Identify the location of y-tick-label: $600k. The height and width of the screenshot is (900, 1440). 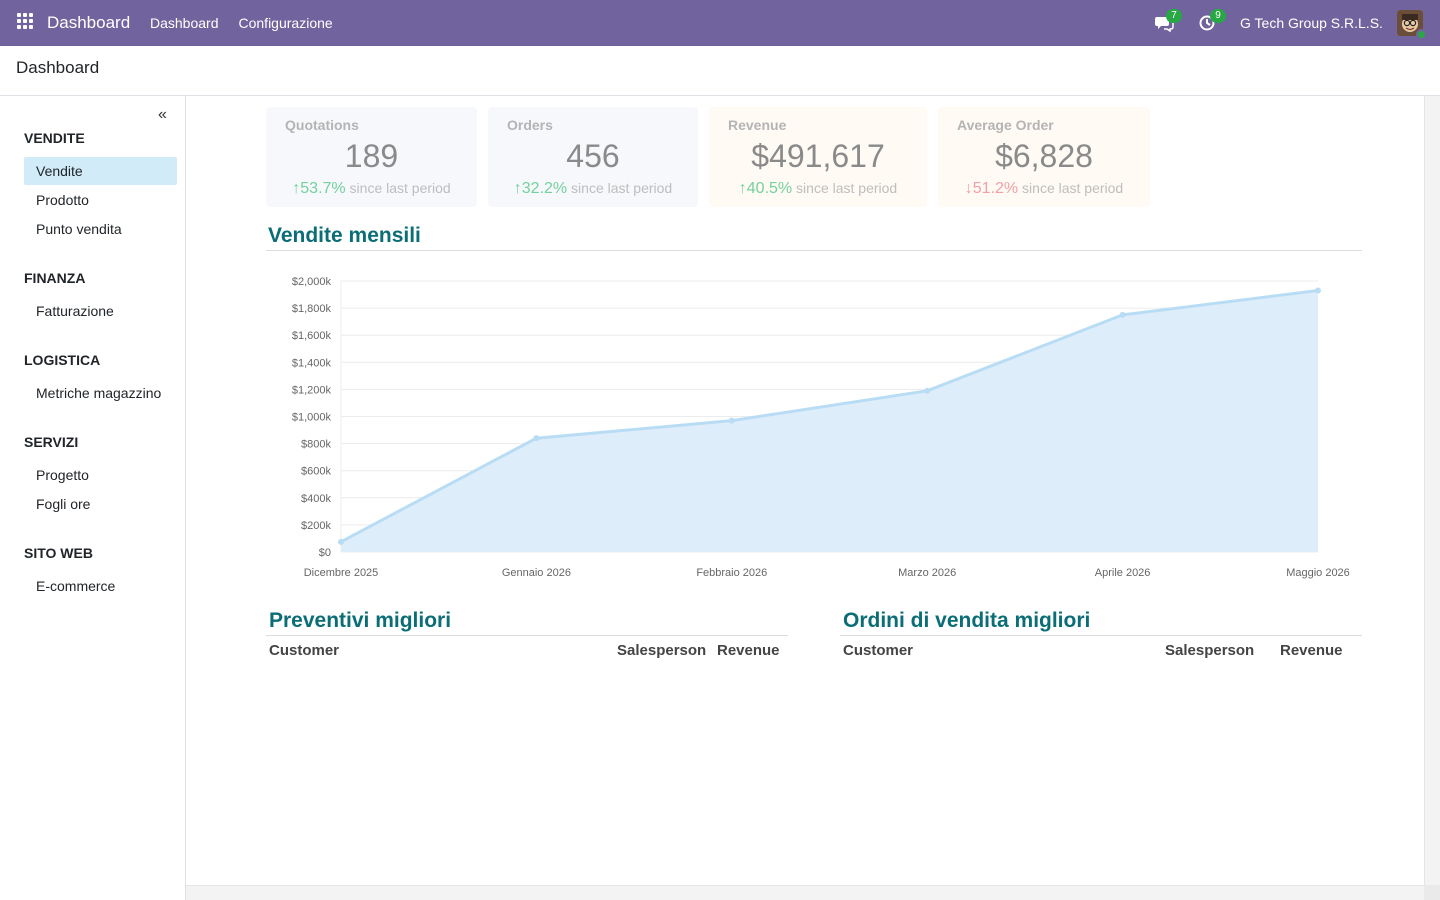
(316, 472).